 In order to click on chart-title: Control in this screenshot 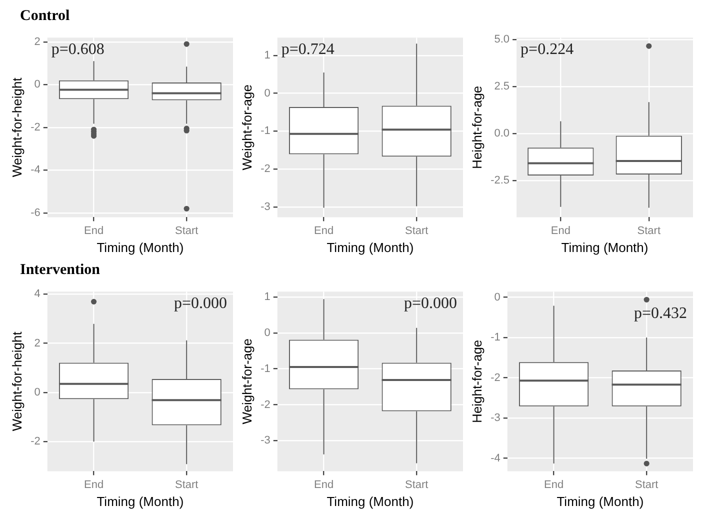, I will do `click(45, 16)`.